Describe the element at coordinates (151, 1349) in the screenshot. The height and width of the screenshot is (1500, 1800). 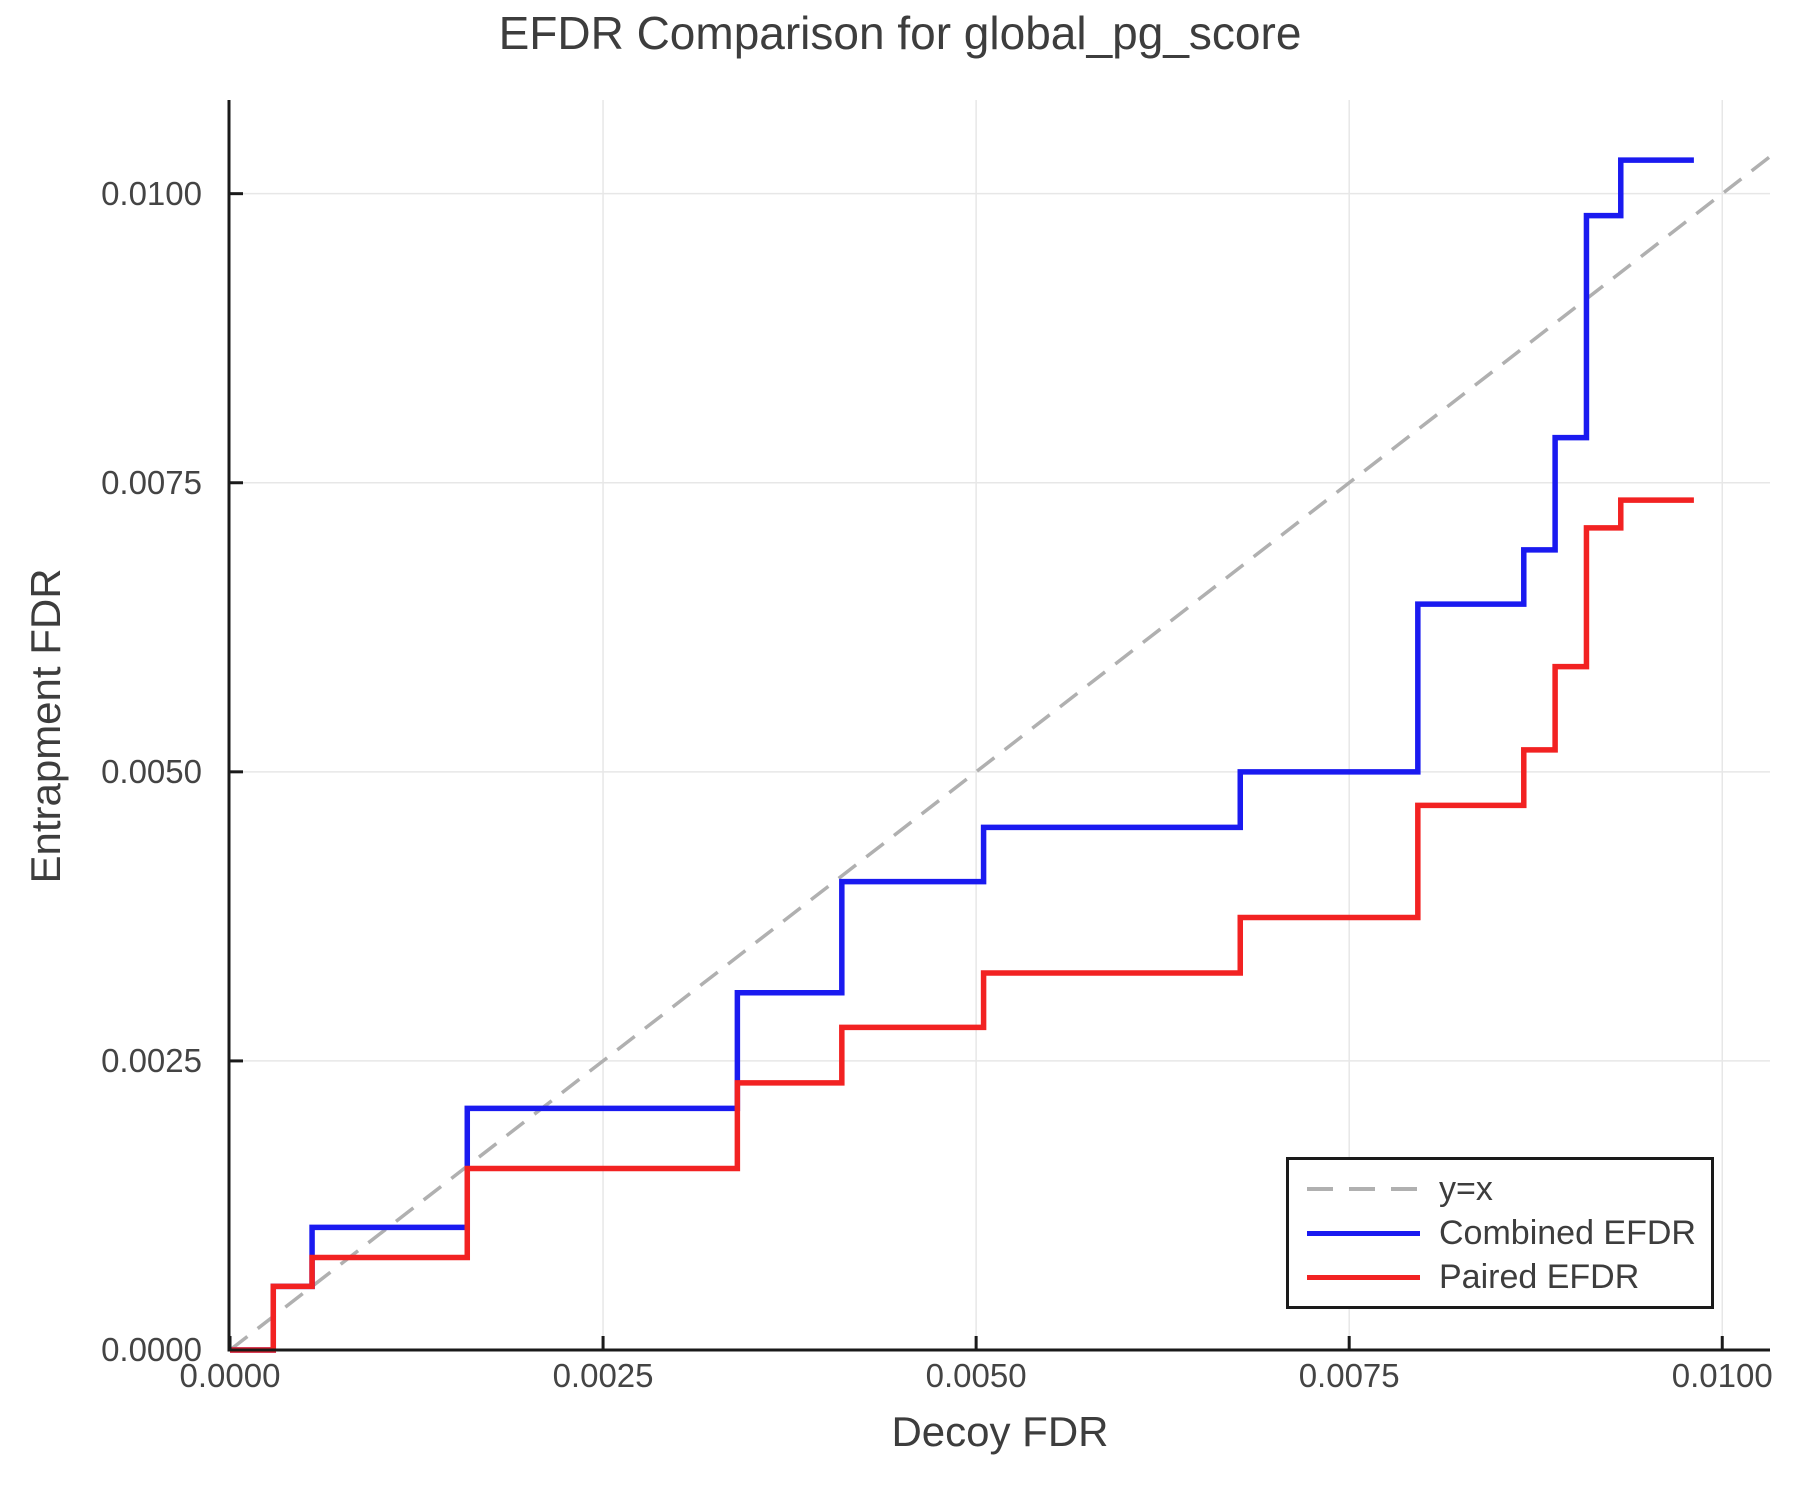
I see `y-tick-label: 0.0000` at that location.